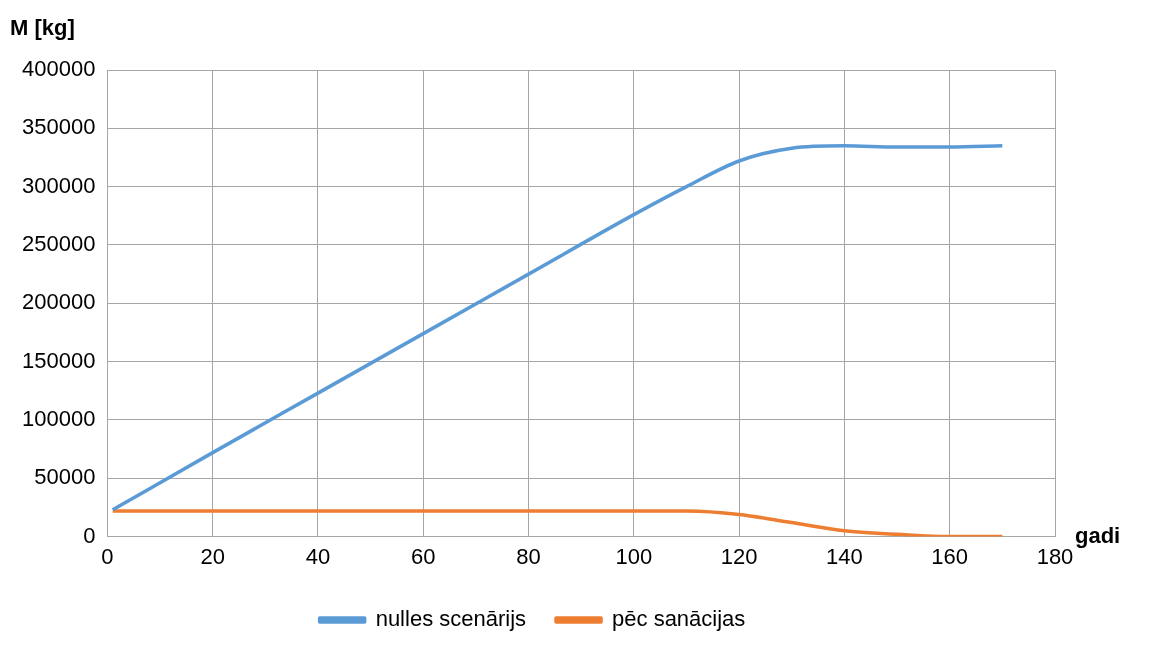  What do you see at coordinates (89, 535) in the screenshot?
I see `y-tick-label: 0` at bounding box center [89, 535].